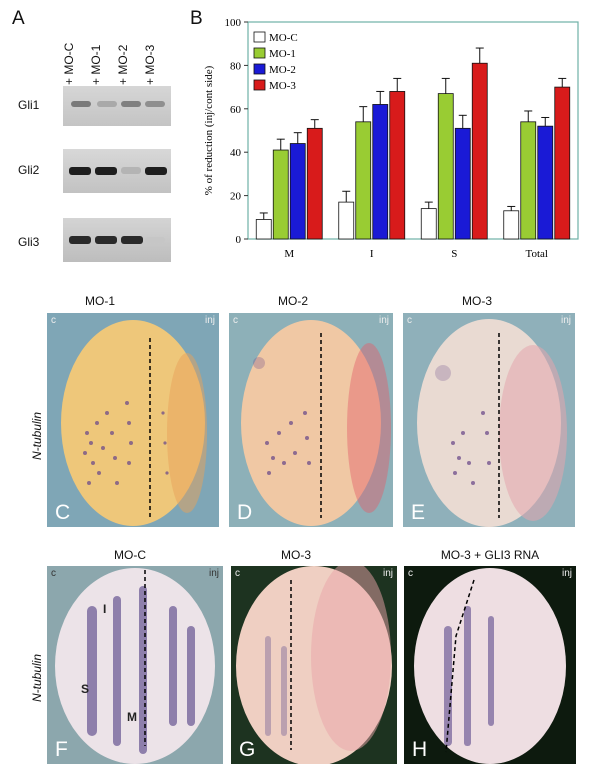 The width and height of the screenshot is (597, 768). Describe the element at coordinates (233, 23) in the screenshot. I see `y-tick-label-100: 100` at that location.